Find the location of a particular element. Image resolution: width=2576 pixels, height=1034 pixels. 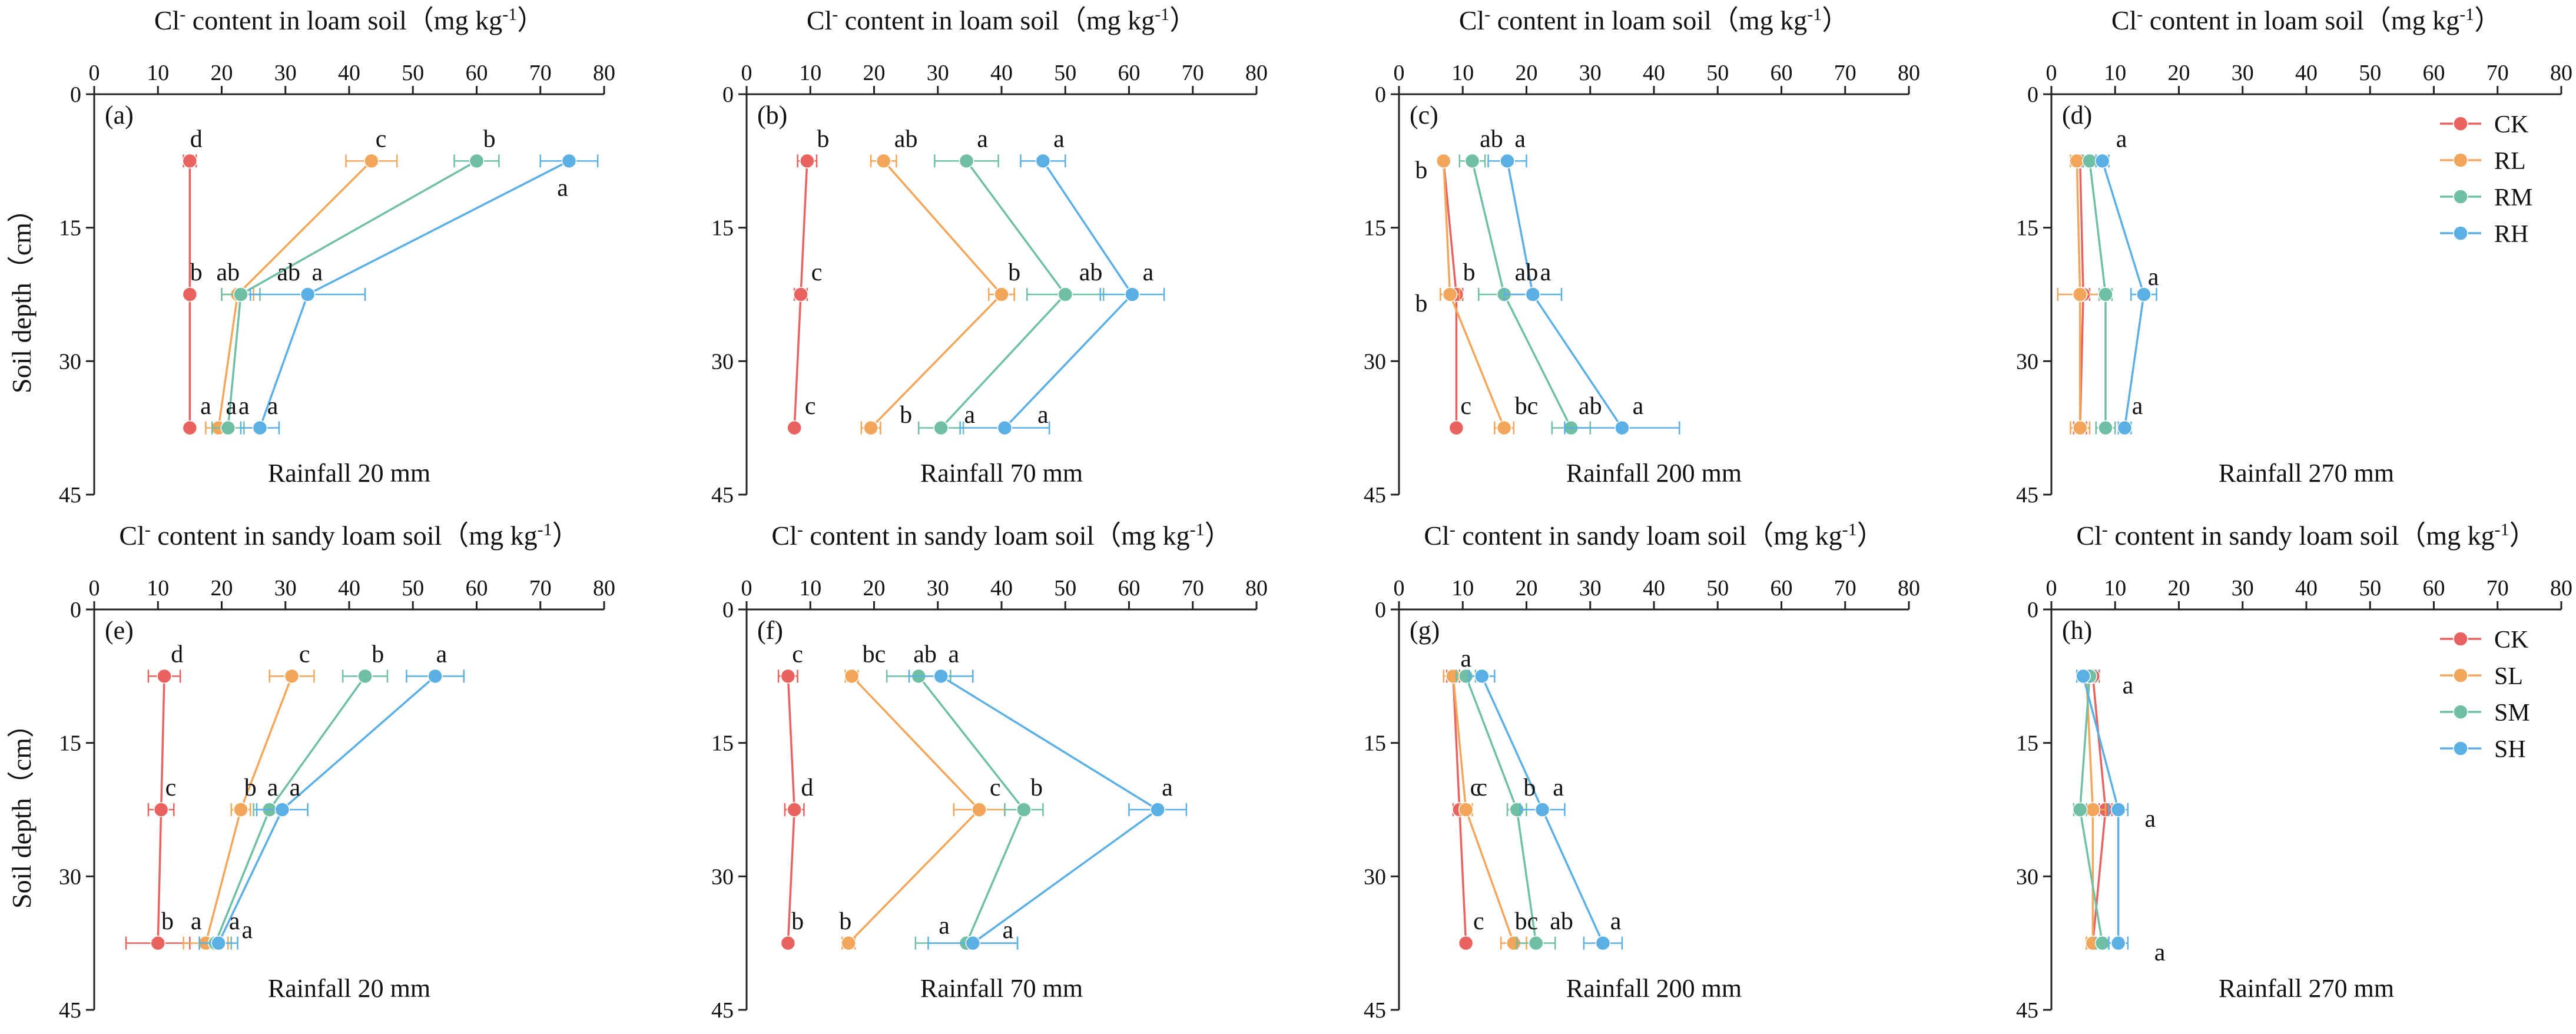

legend-label: SL is located at coordinates (2508, 676).